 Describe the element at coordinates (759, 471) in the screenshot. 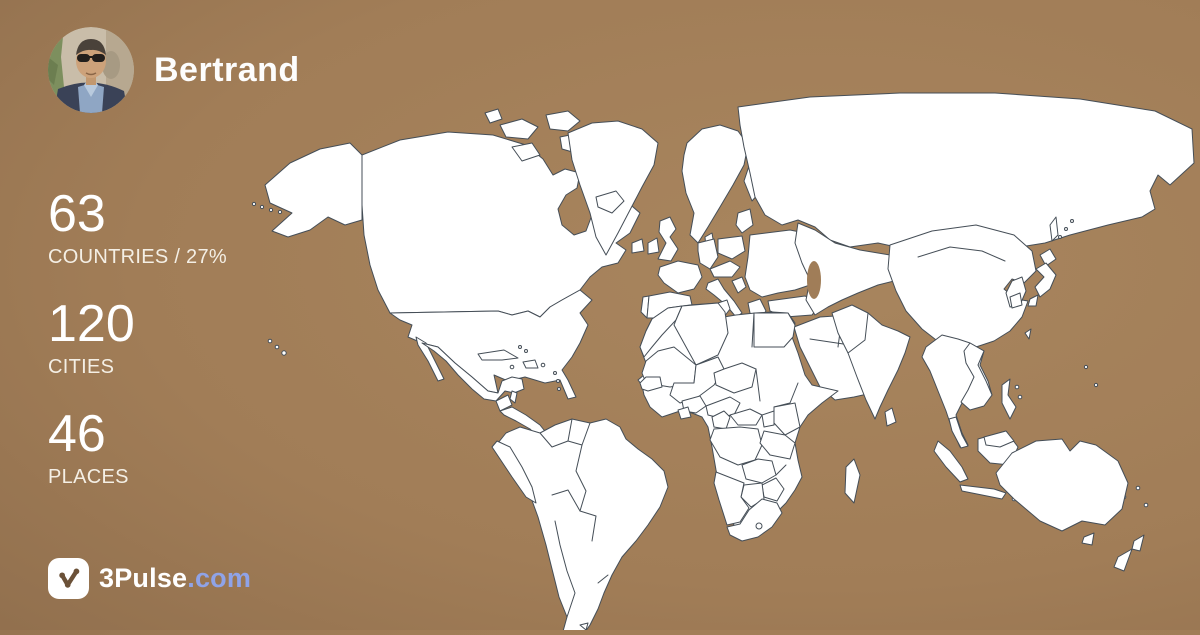

I see `country-zambia` at that location.